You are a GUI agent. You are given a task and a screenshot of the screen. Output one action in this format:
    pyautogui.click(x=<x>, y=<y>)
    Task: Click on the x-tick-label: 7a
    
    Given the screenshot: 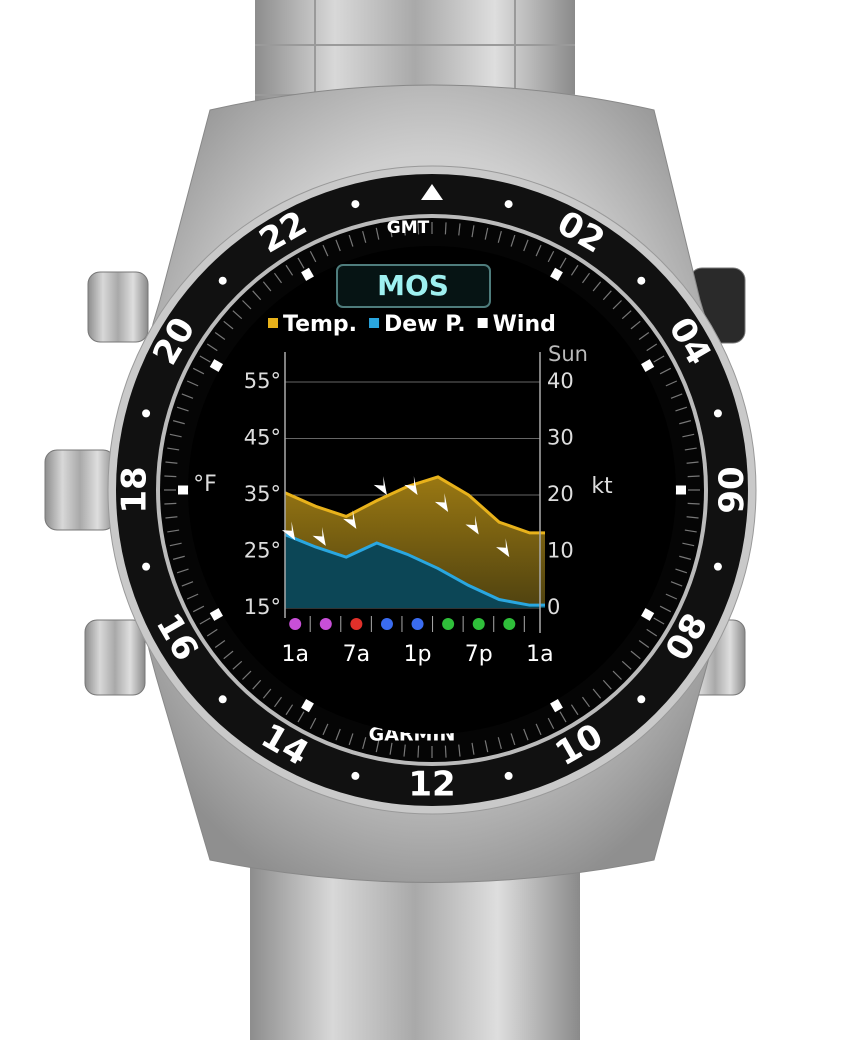 What is the action you would take?
    pyautogui.click(x=356, y=654)
    